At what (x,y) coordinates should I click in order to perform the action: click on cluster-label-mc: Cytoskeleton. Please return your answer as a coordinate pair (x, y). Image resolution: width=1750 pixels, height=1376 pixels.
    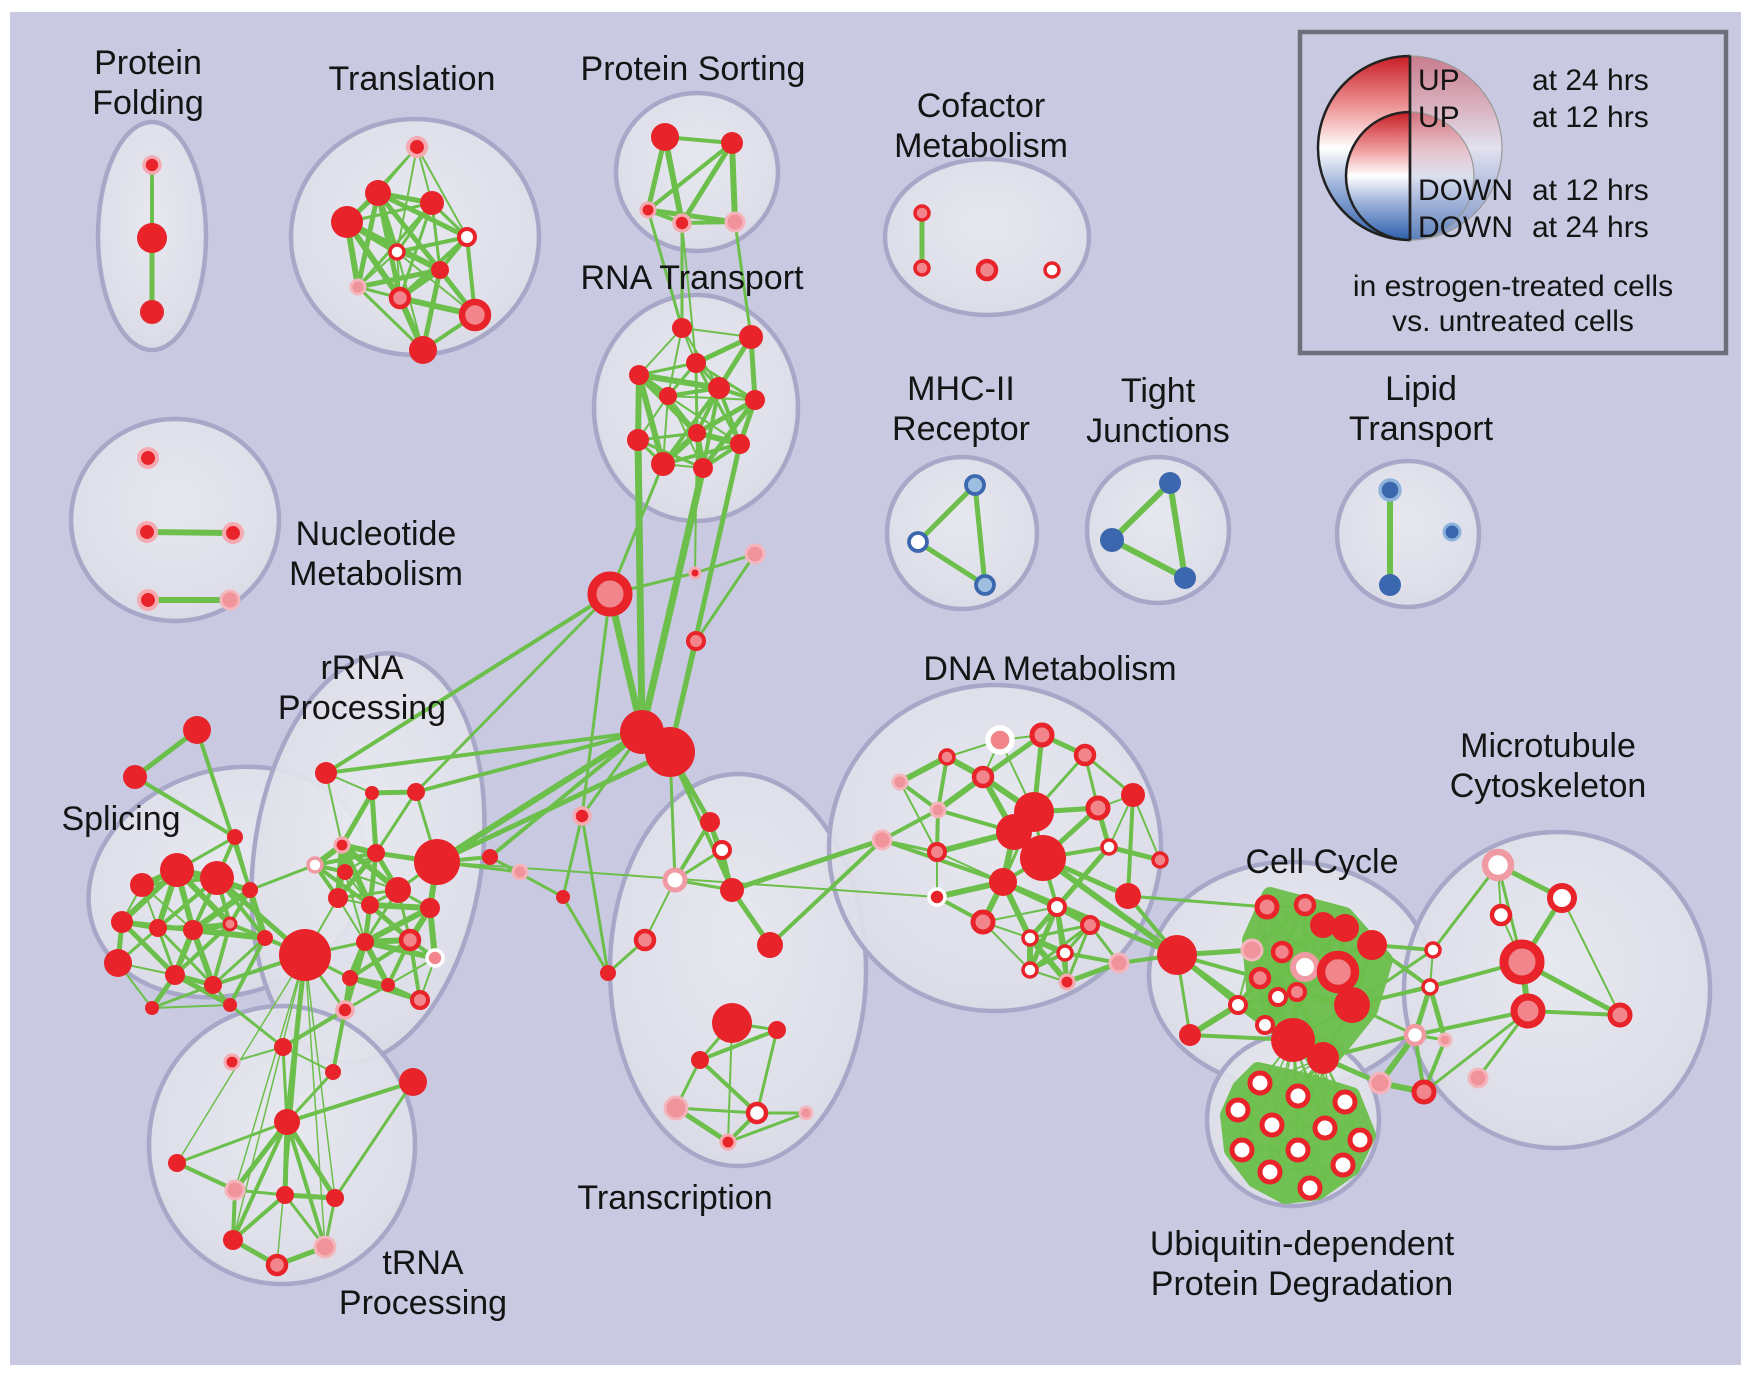
    Looking at the image, I should click on (1548, 786).